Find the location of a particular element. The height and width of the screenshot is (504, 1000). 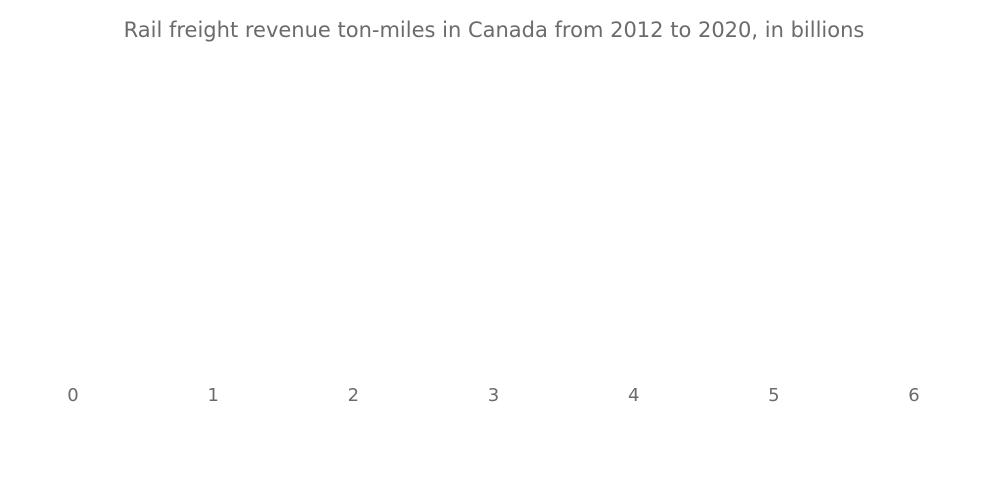

x-tick-label: 0 is located at coordinates (72, 395).